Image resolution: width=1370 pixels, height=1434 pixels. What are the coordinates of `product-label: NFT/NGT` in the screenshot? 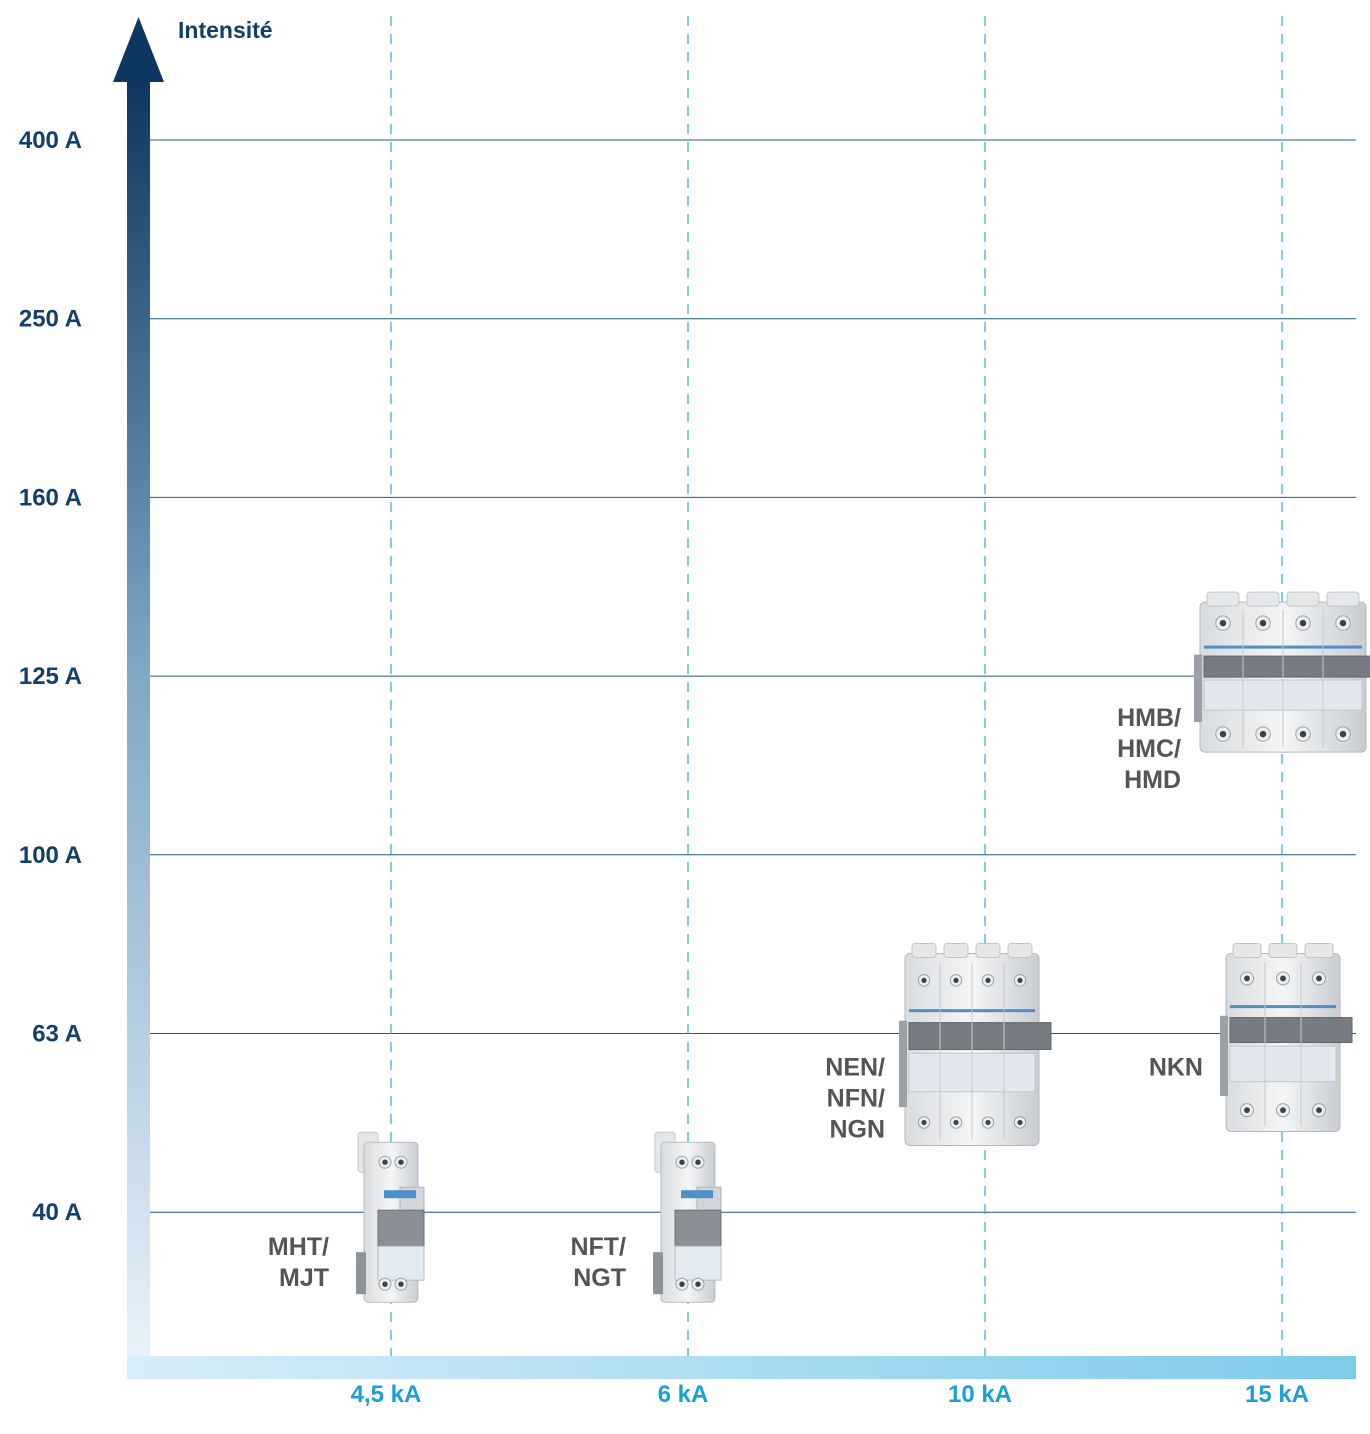 It's located at (598, 1262).